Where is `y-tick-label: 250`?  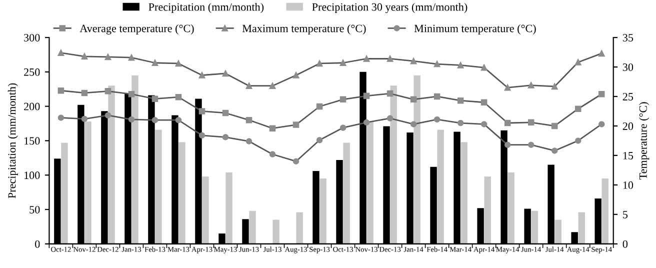
y-tick-label: 250 is located at coordinates (32, 72).